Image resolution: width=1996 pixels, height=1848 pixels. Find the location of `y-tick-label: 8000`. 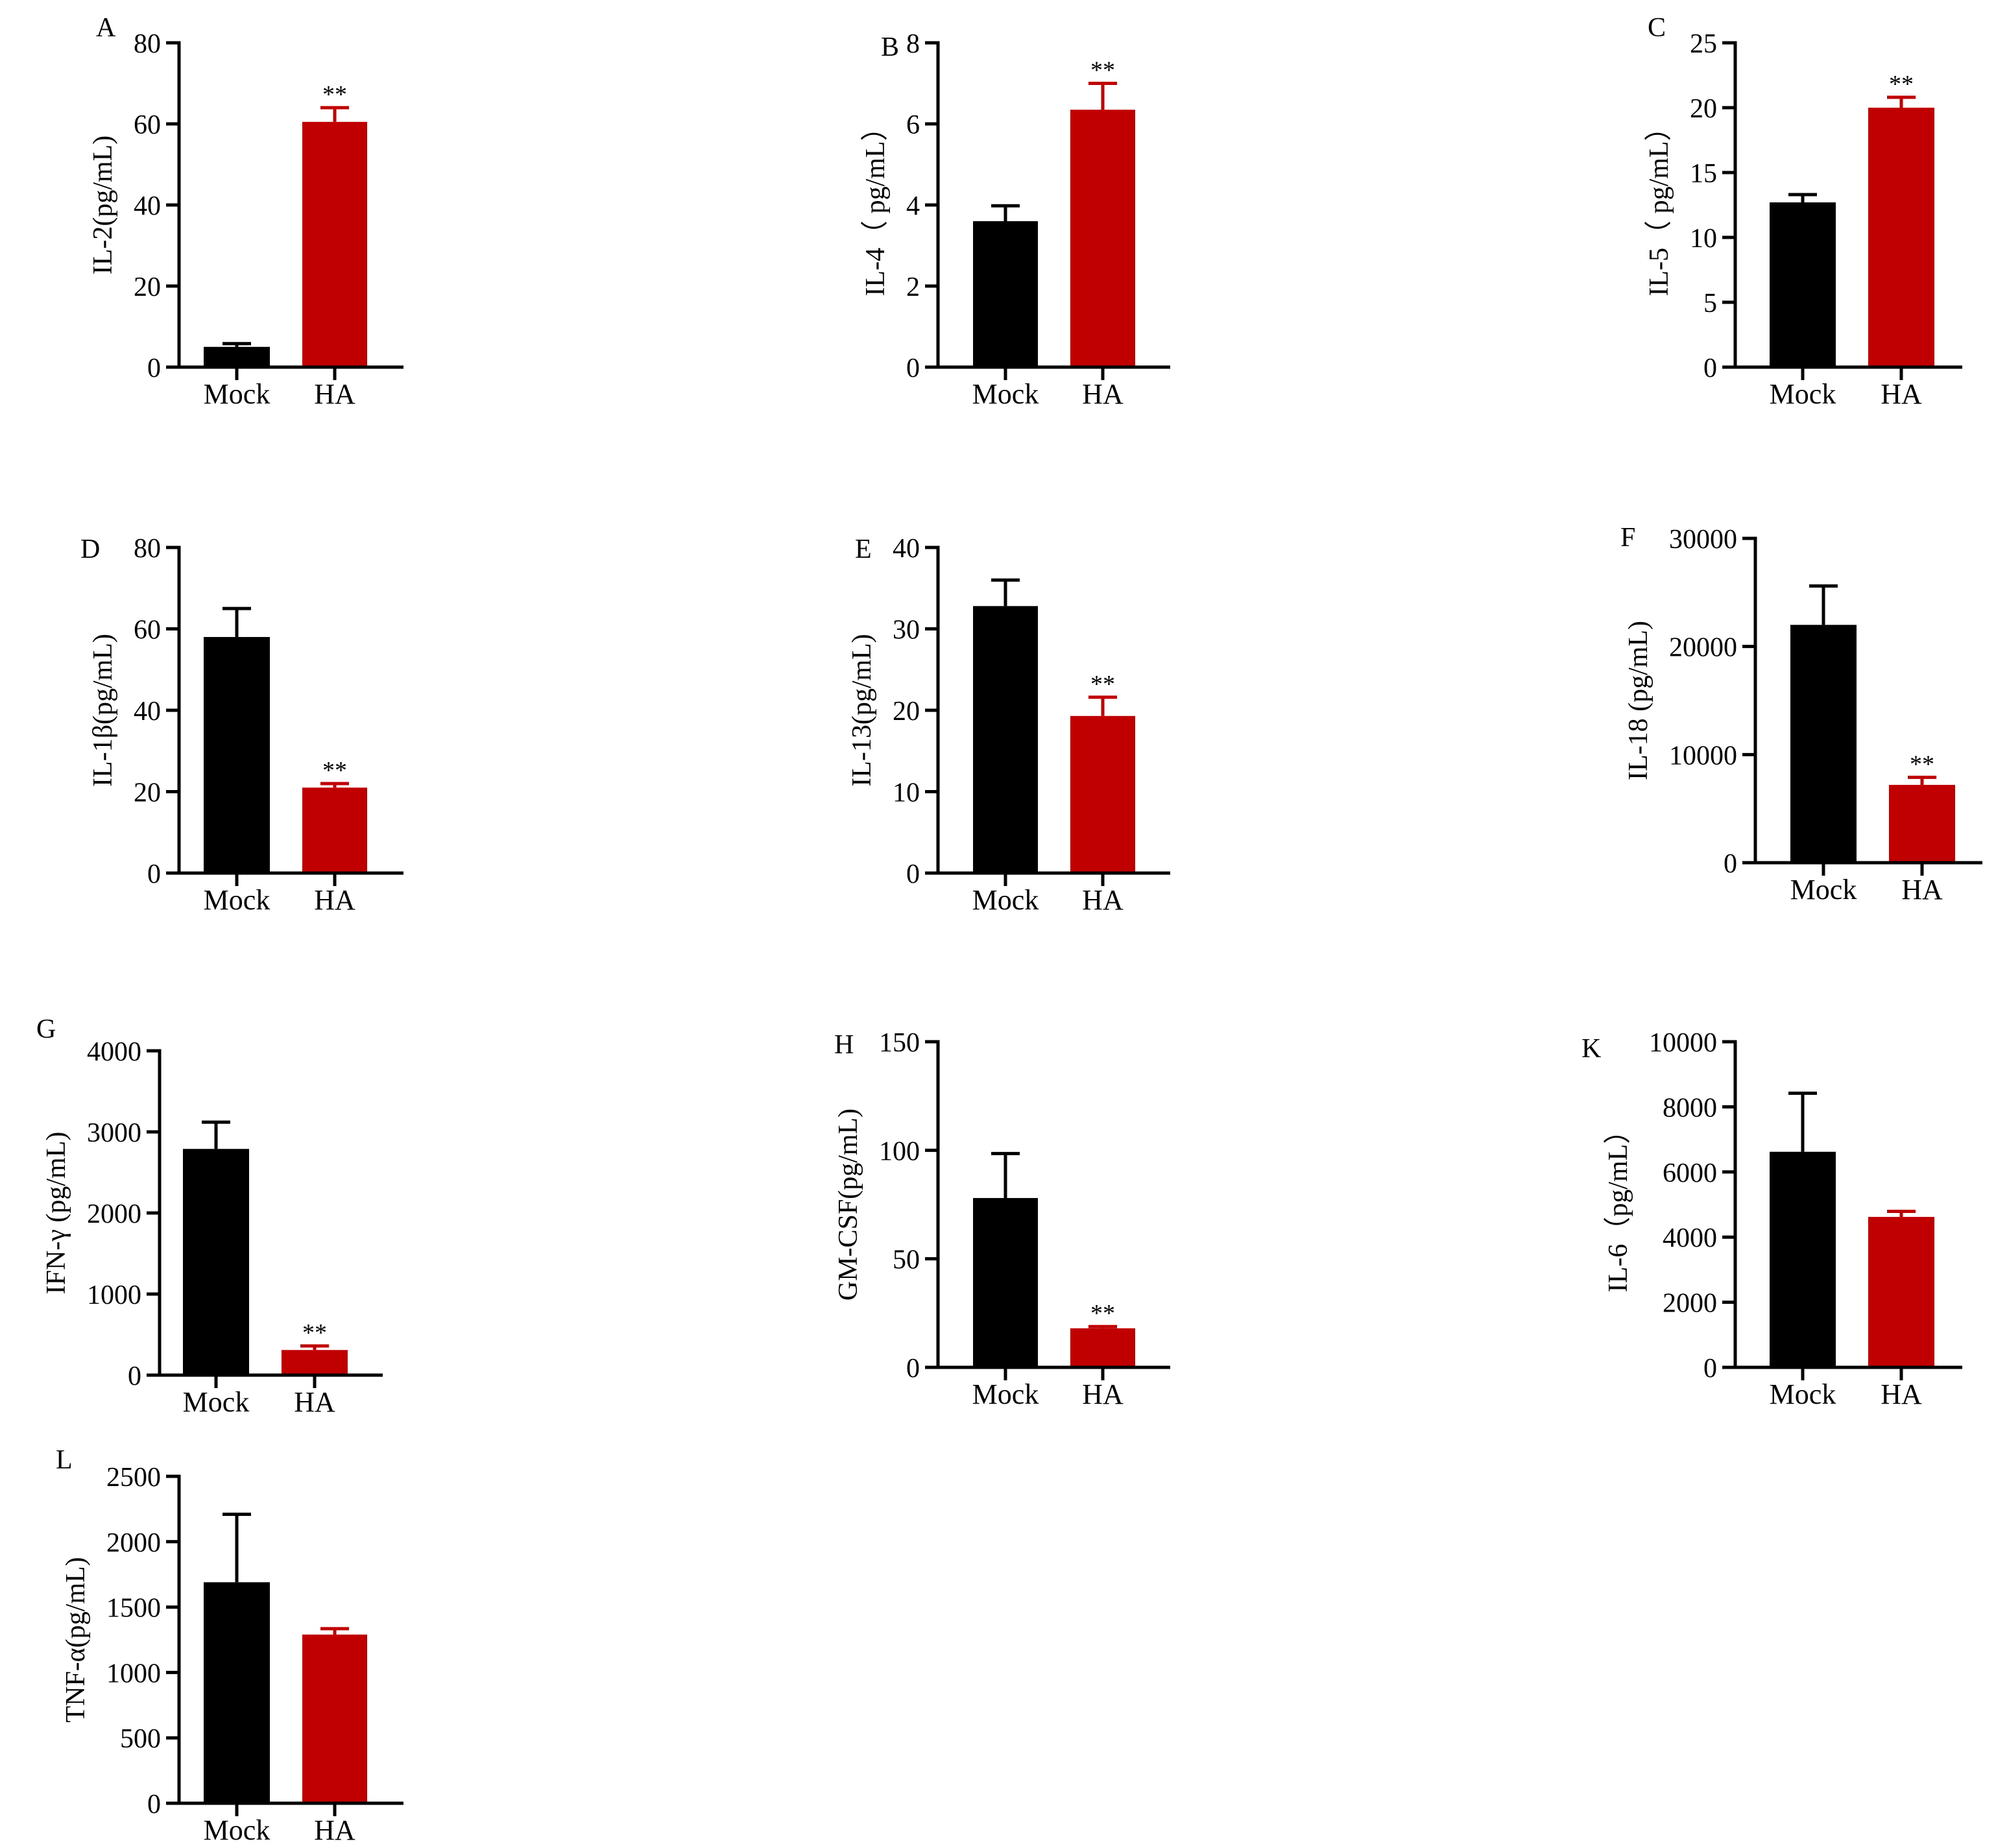

y-tick-label: 8000 is located at coordinates (1690, 1108).